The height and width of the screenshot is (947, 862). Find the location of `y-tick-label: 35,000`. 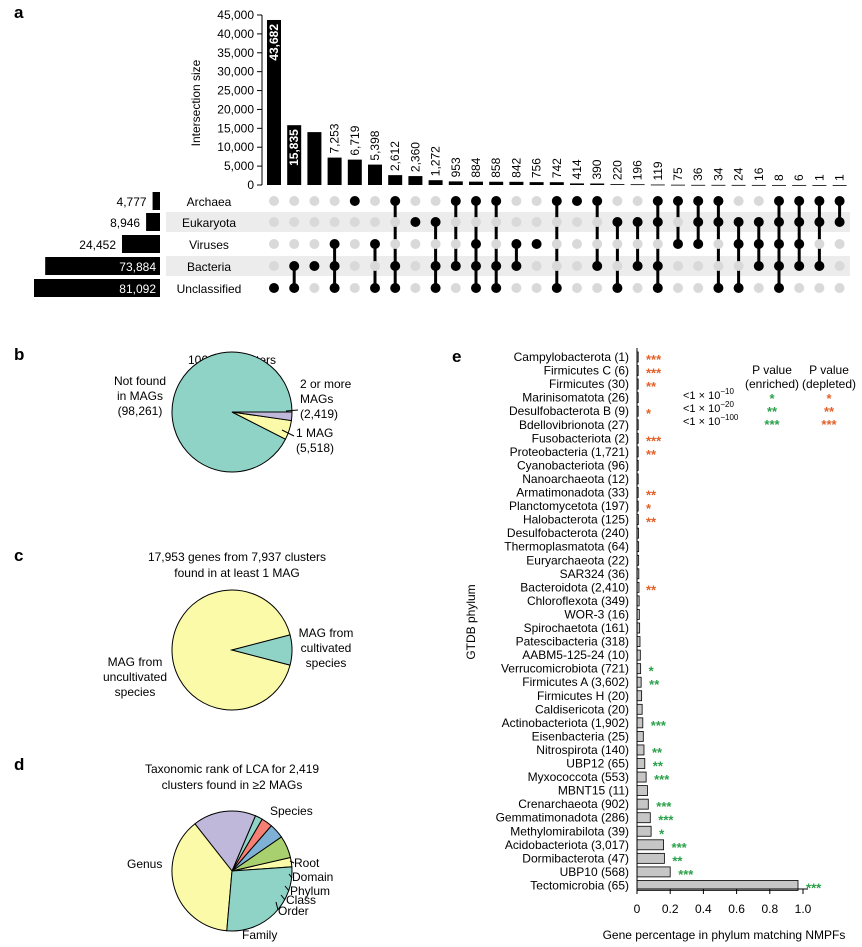

y-tick-label: 35,000 is located at coordinates (235, 53).